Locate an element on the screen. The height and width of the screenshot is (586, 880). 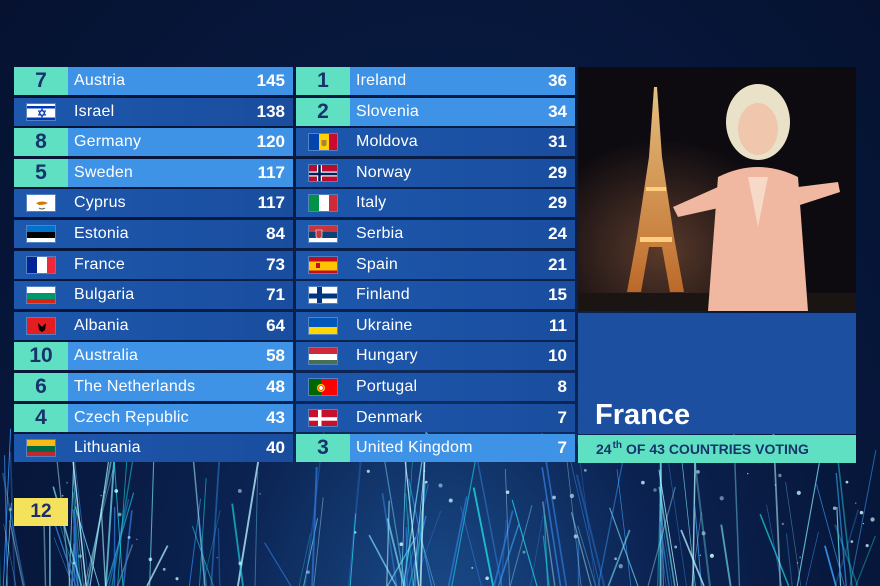
dk-flag-icon is located at coordinates (323, 417).